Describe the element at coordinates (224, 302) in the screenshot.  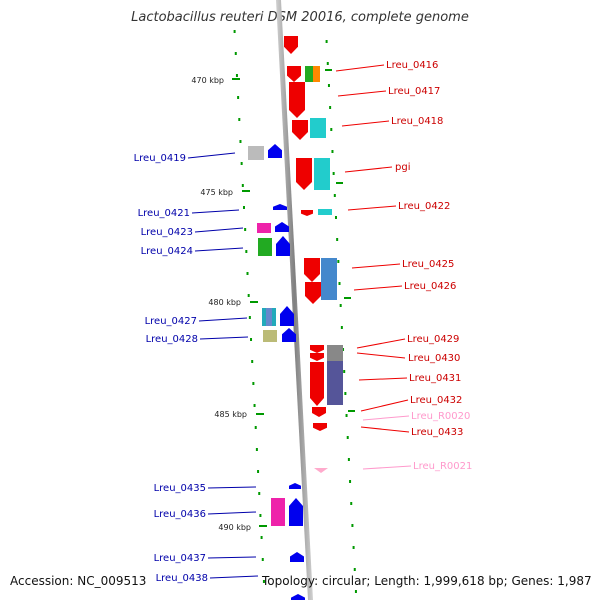
I see `scale-label: 480 kbp` at that location.